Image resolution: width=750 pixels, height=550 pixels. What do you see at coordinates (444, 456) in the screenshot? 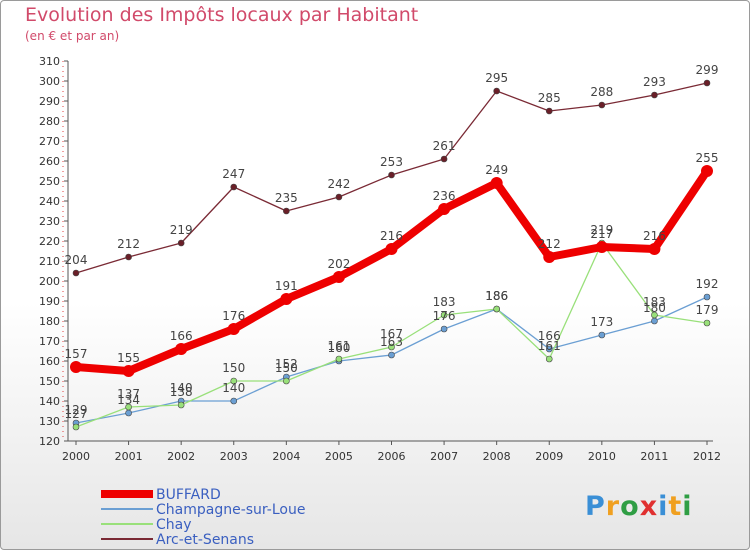
I see `x-tick-label: 2007` at bounding box center [444, 456].